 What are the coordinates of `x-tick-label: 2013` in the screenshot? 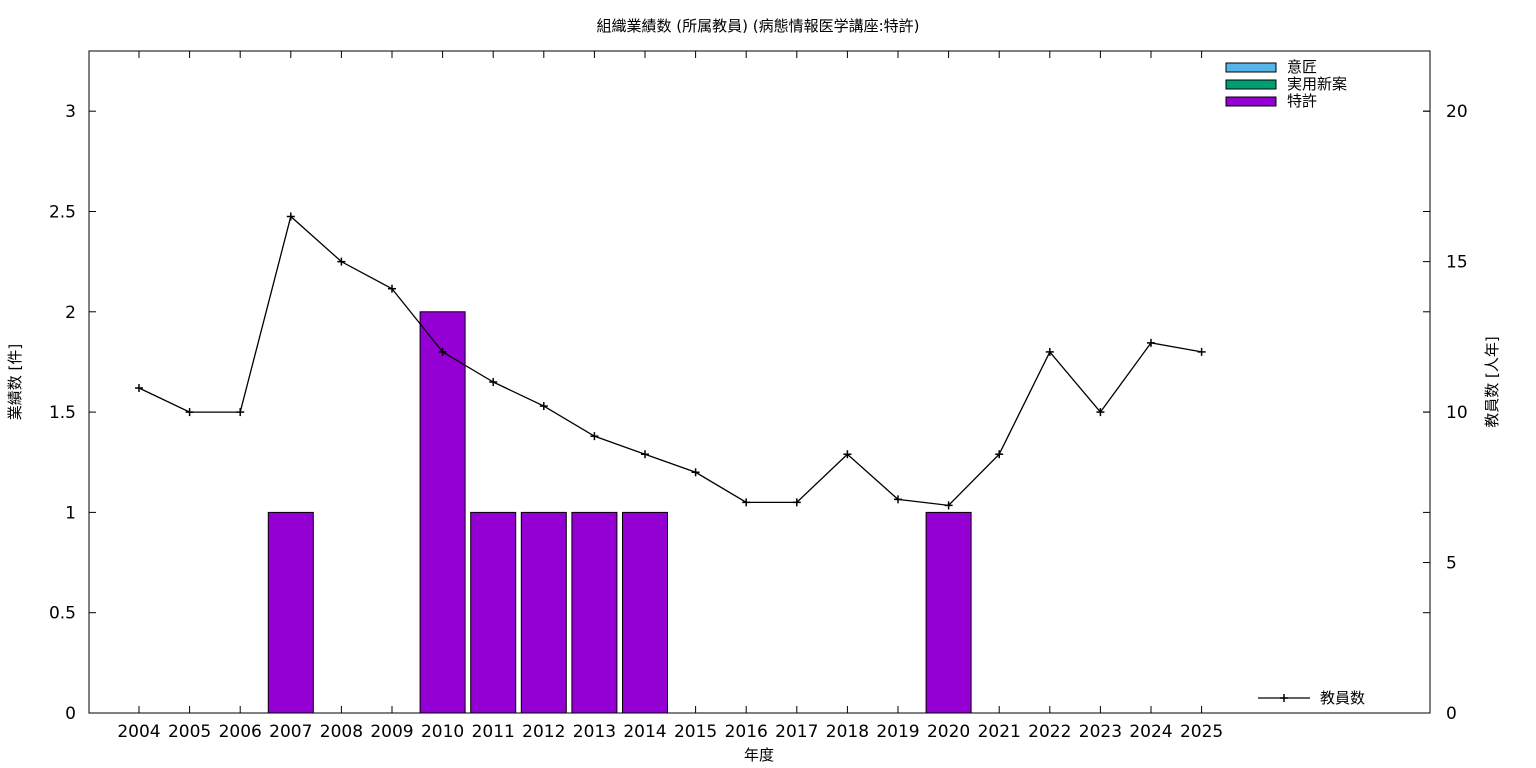 It's located at (594, 732).